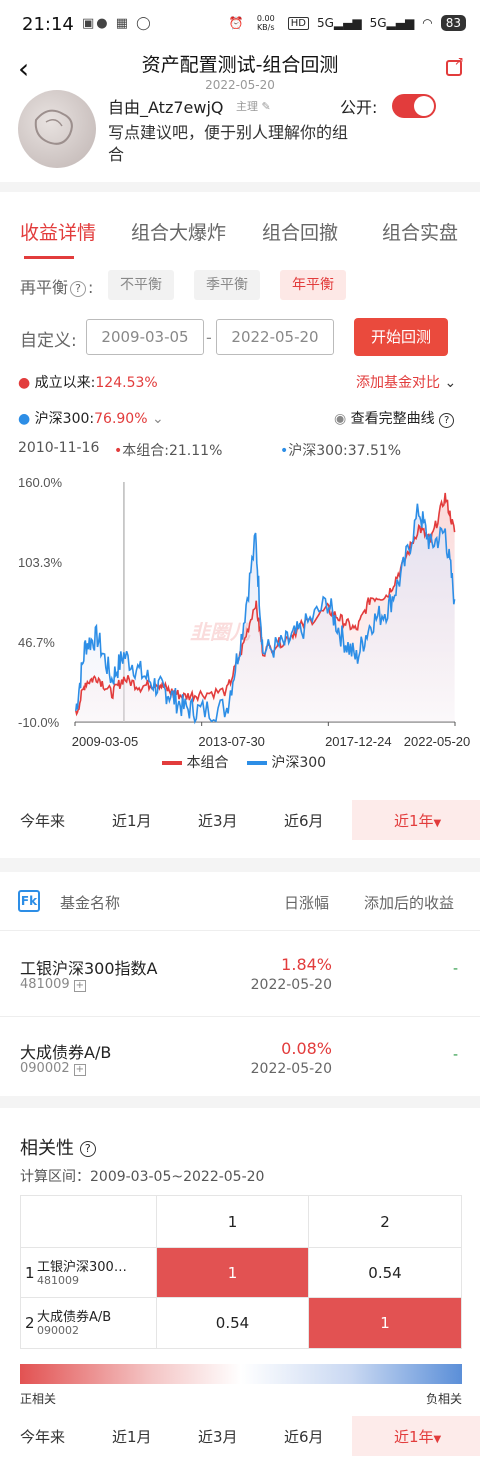  I want to click on signal-icon-2: 5G▂▄▆, so click(392, 23).